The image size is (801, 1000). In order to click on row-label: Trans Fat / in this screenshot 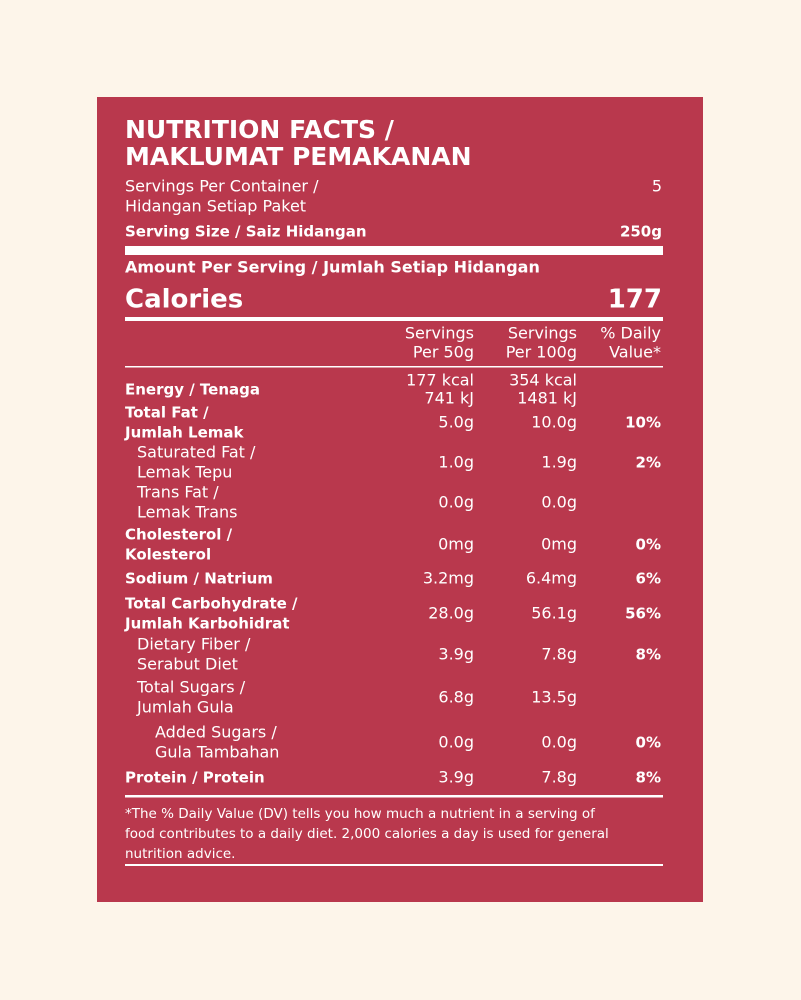, I will do `click(177, 492)`.